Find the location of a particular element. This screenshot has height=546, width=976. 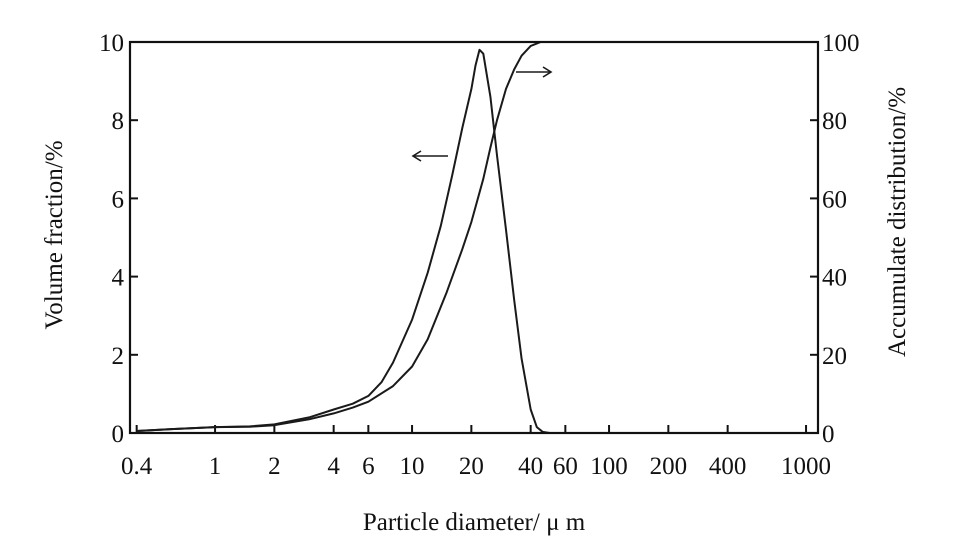

y-right-tick-label: 20 is located at coordinates (834, 356).